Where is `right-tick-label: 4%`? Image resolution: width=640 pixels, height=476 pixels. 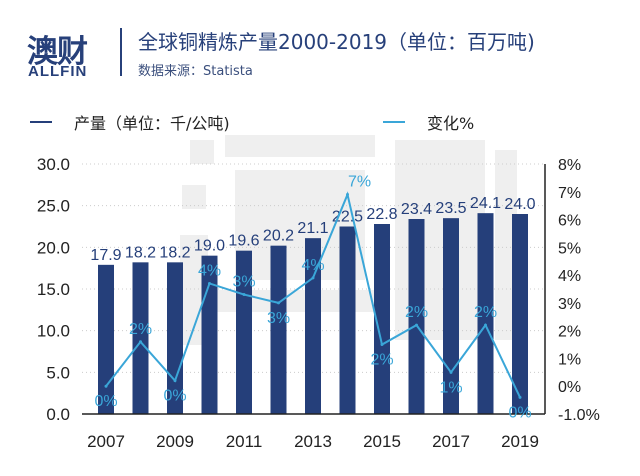
right-tick-label: 4% is located at coordinates (569, 276).